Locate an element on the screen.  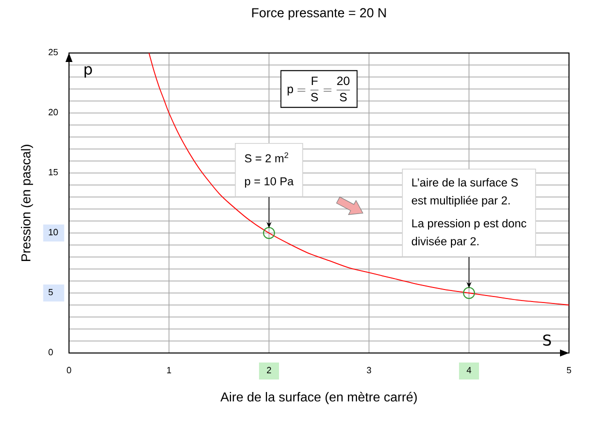
annotation: La pression p est donc divisée par 2. is located at coordinates (469, 233).